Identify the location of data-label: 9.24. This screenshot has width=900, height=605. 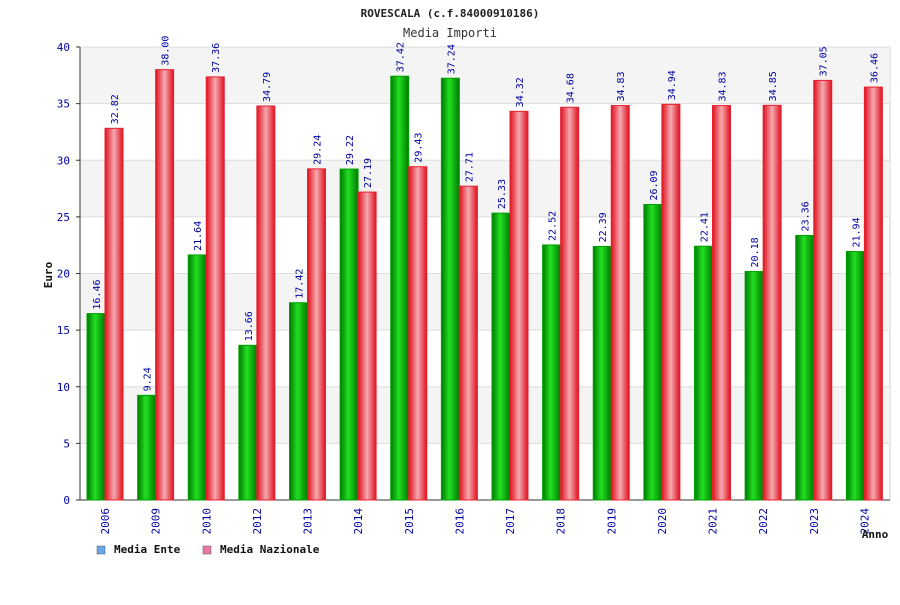
(148, 379).